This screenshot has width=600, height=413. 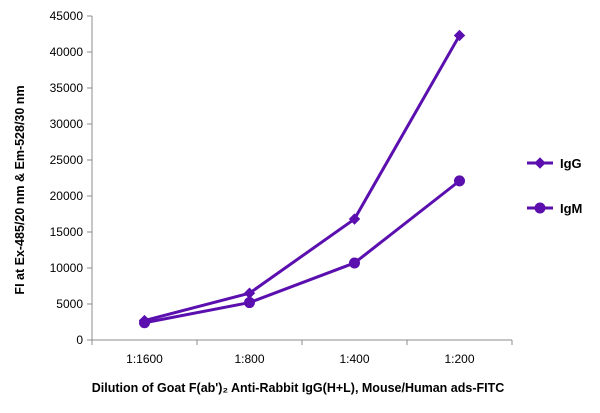 I want to click on y-tick-label: 15000, so click(x=67, y=232).